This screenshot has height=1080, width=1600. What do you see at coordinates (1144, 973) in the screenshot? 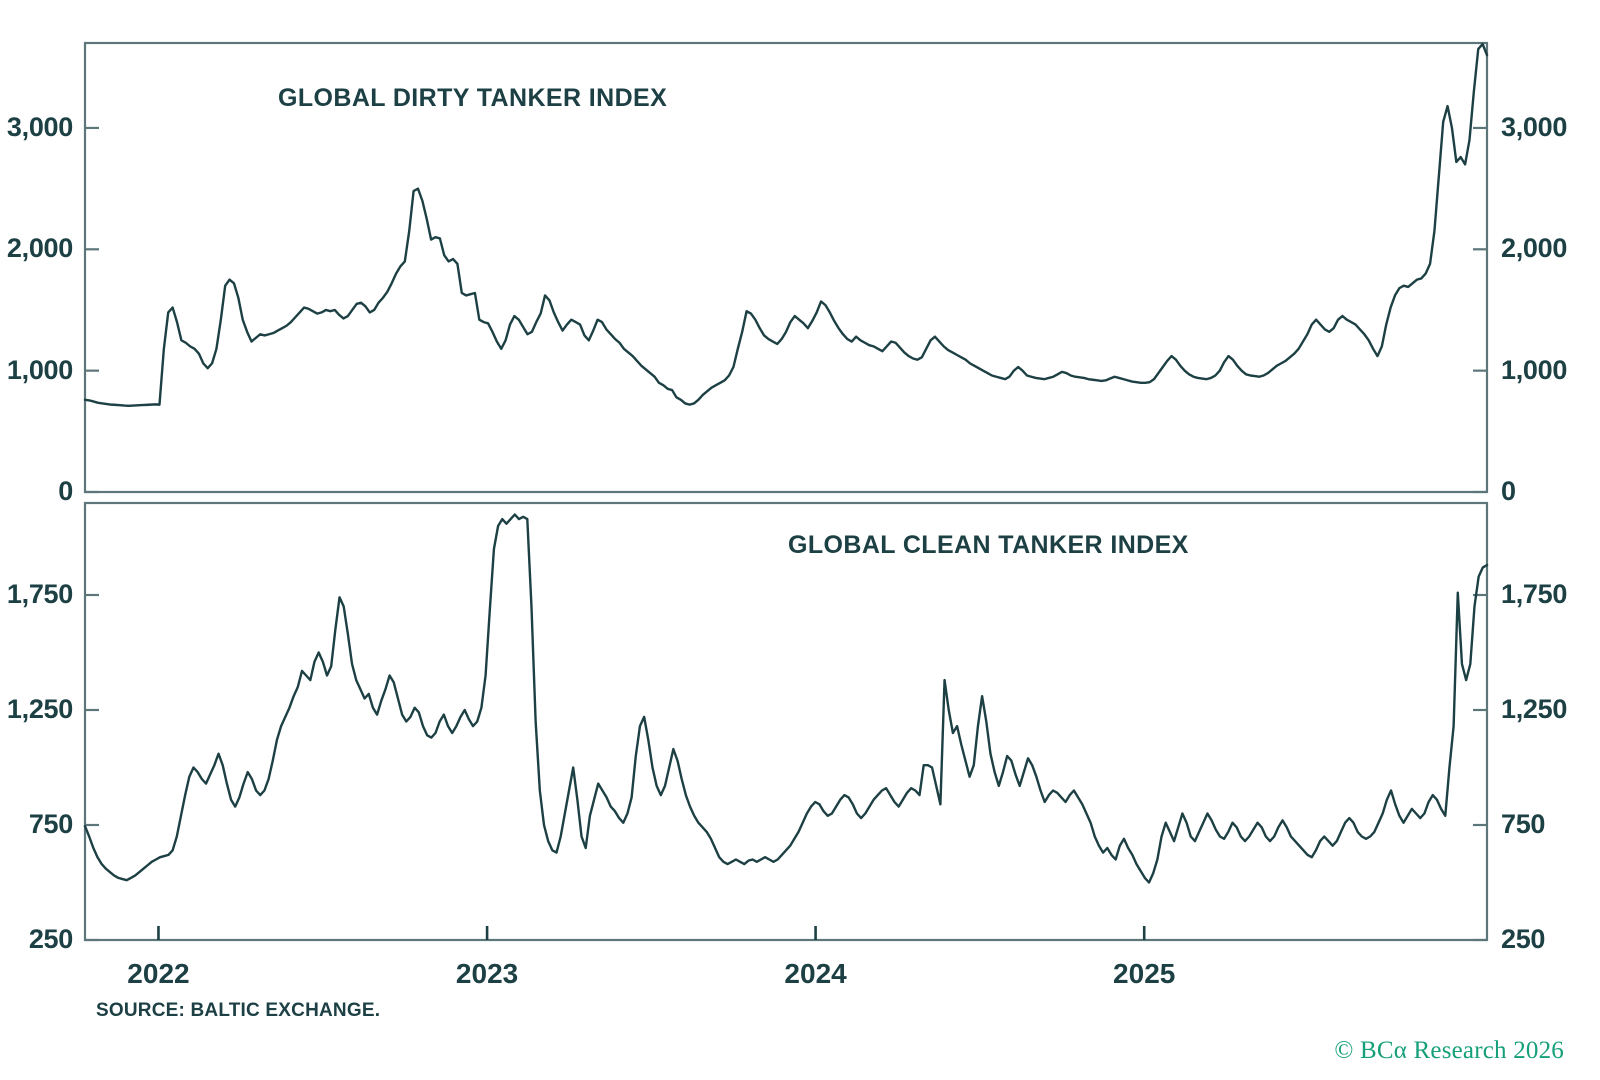
I see `x-tick-2025: 2025` at bounding box center [1144, 973].